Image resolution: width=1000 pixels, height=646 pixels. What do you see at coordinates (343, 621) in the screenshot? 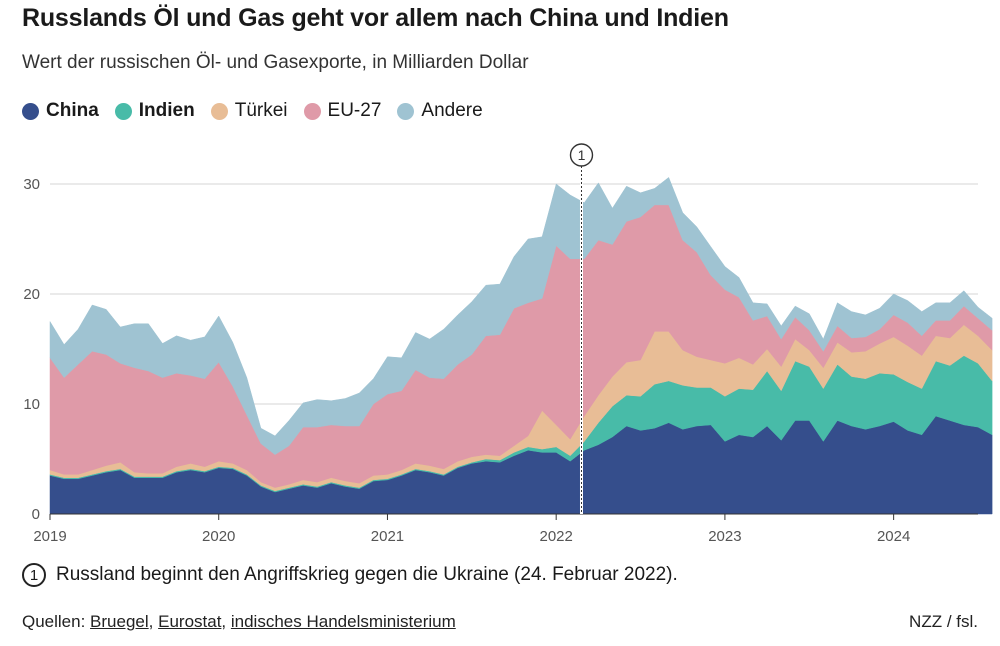
I see `source-link-handelsministerium: indisches Handelsministerium` at bounding box center [343, 621].